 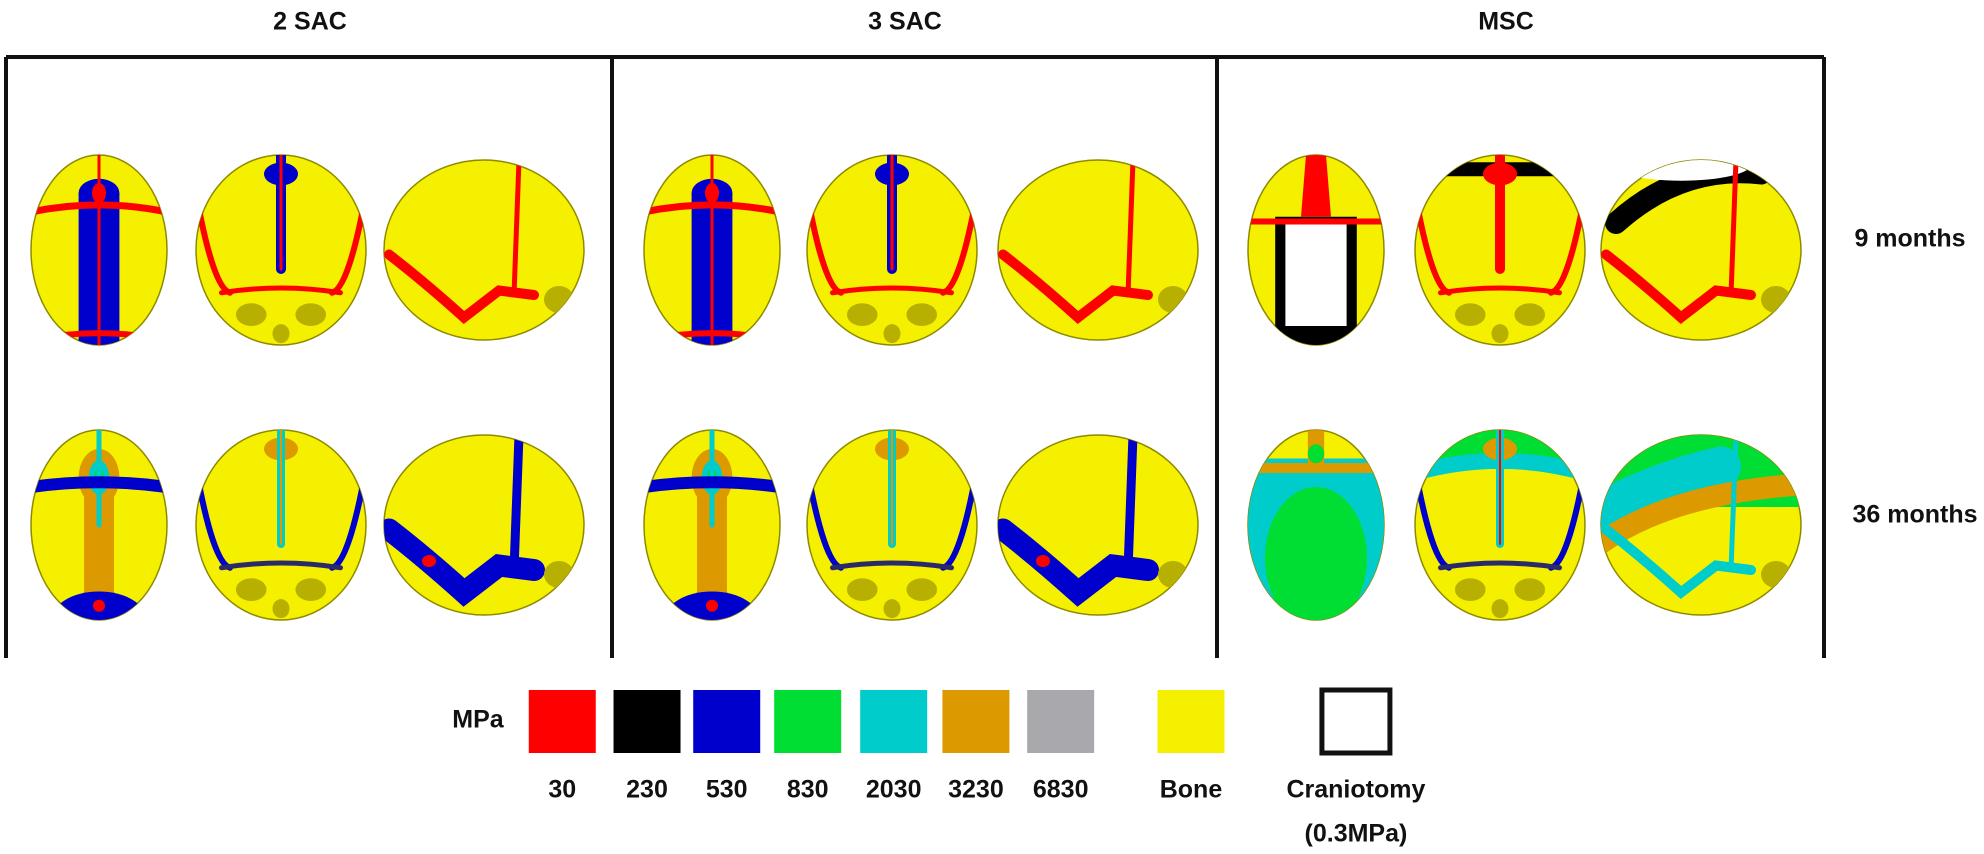 I want to click on column-header: 2 SAC, so click(x=310, y=22).